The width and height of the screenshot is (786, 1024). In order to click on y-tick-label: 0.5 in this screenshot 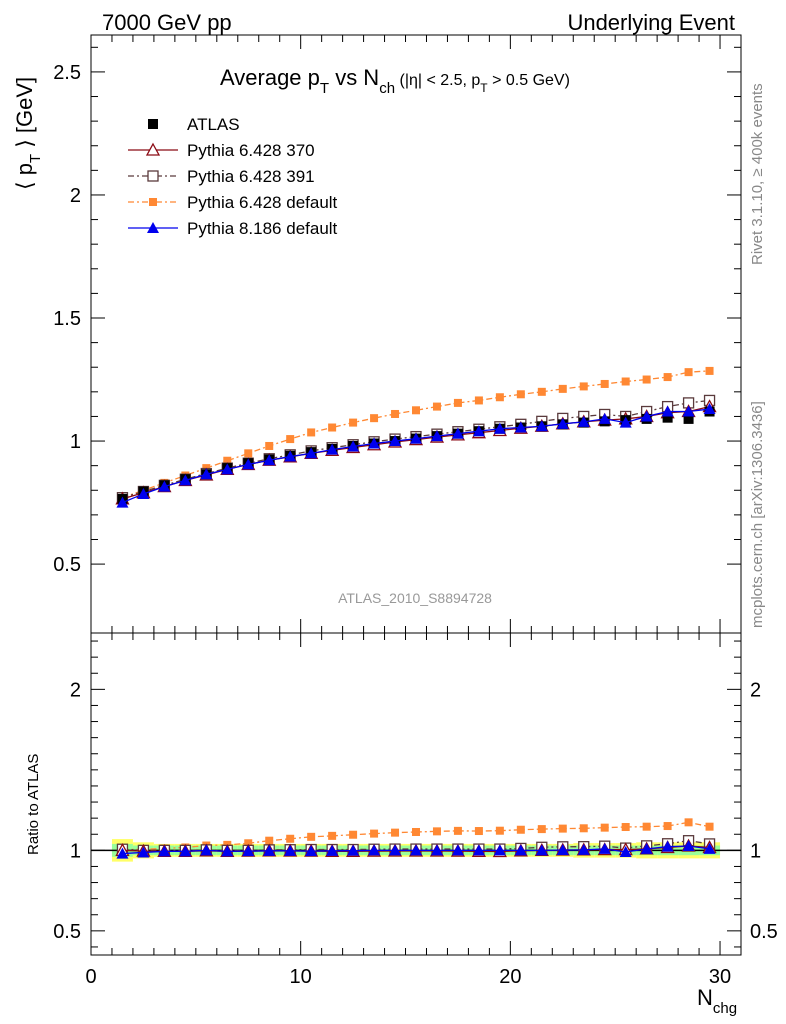, I will do `click(67, 565)`.